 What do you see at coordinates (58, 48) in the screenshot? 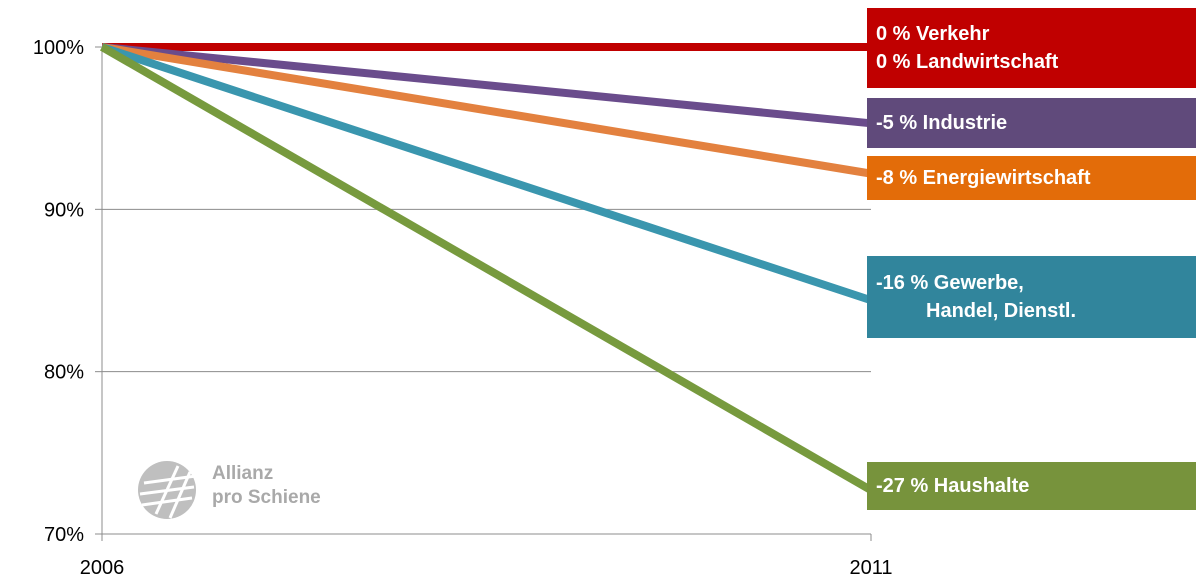
I see `y-tick-label-3: 100%` at bounding box center [58, 48].